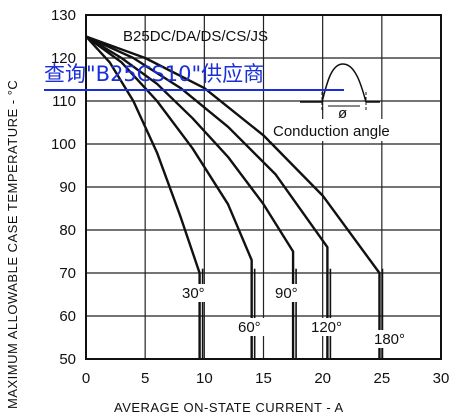 Image resolution: width=455 pixels, height=419 pixels. I want to click on curve-label: 90°, so click(286, 293).